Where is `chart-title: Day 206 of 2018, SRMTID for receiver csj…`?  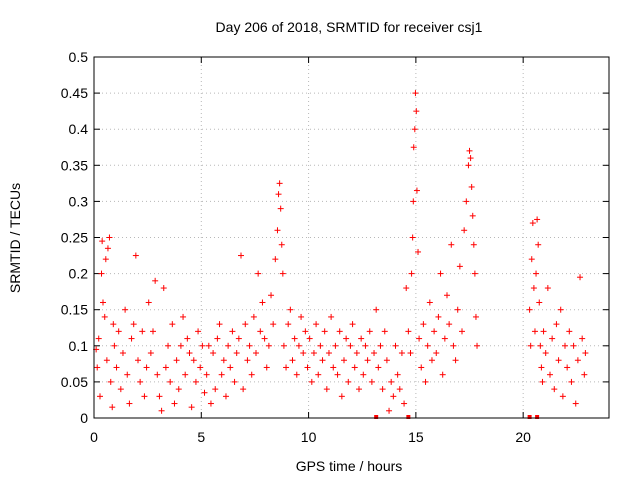 chart-title: Day 206 of 2018, SRMTID for receiver csj… is located at coordinates (349, 27).